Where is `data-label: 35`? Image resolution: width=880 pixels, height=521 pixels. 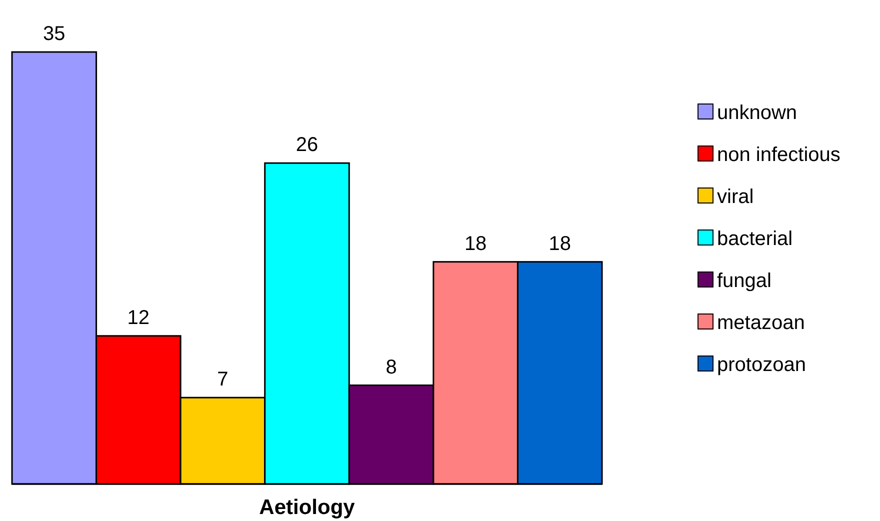
data-label: 35 is located at coordinates (54, 34).